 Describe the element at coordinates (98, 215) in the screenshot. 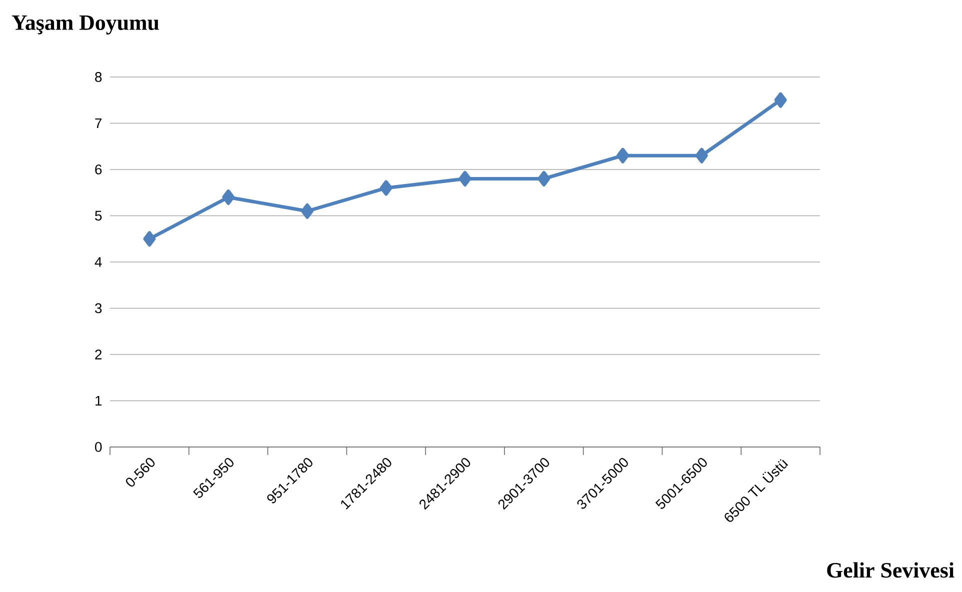

I see `y-tick-label: 5` at that location.